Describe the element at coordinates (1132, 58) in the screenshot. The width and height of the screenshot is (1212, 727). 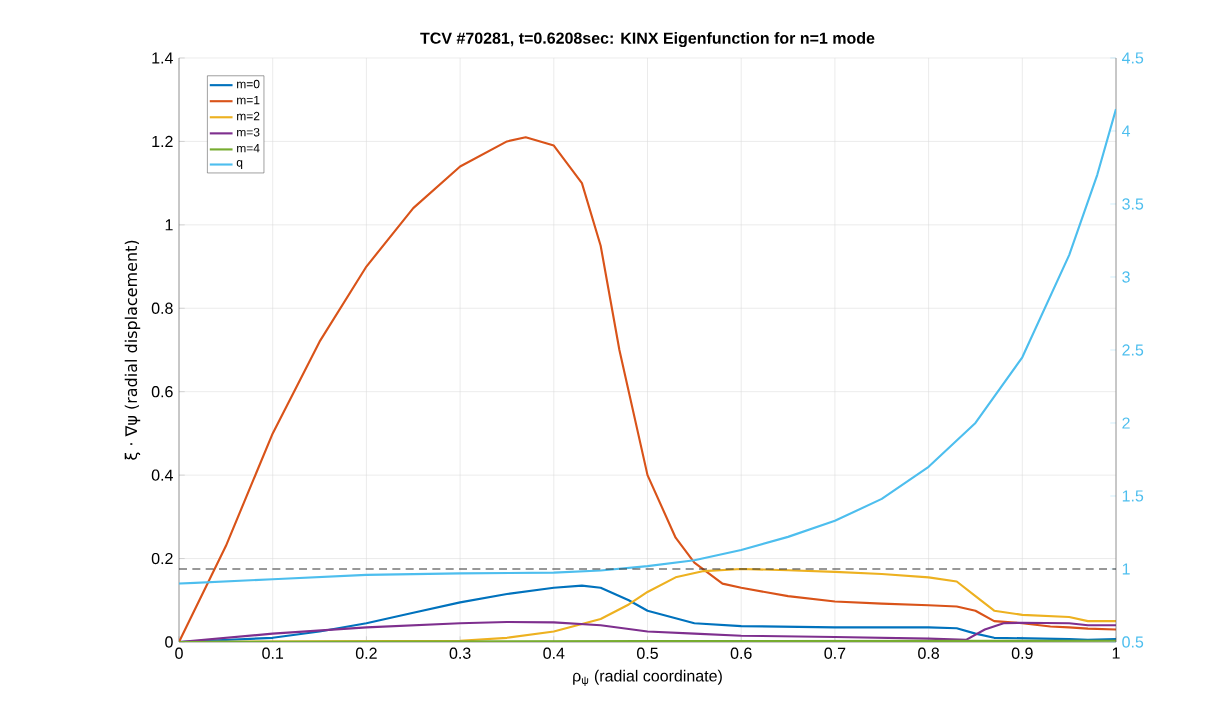
I see `y2-tick-label: 4.5` at that location.